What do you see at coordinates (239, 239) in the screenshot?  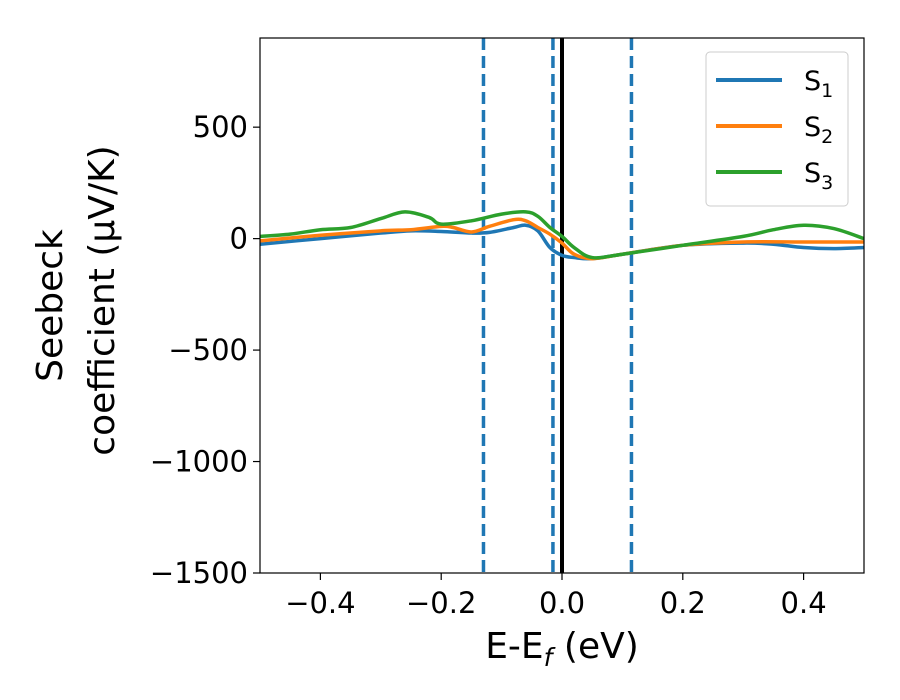 I see `y-tick-label: 0` at bounding box center [239, 239].